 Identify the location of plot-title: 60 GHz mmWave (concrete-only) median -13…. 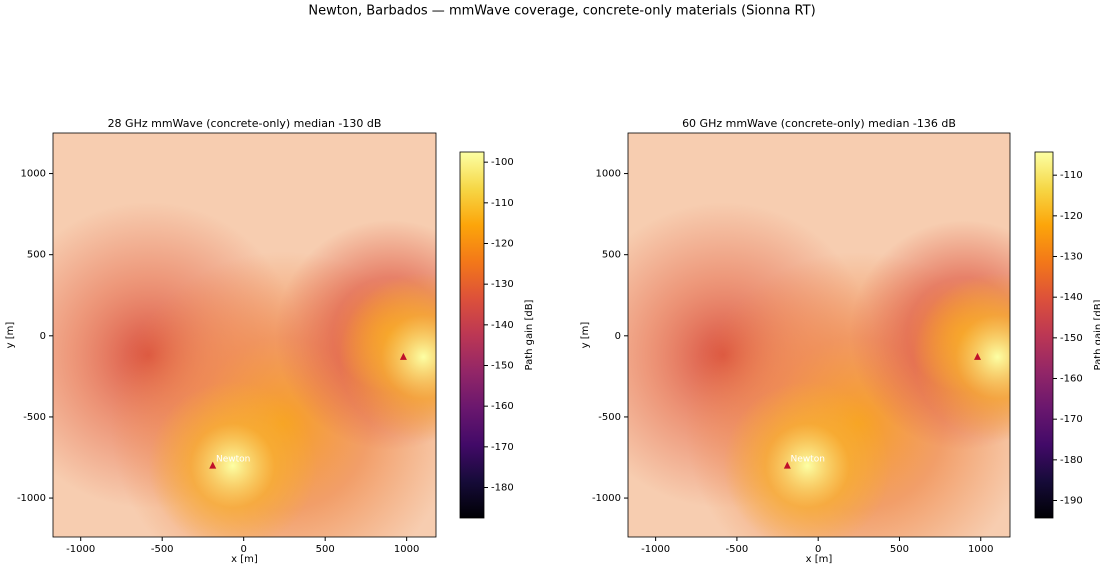
(819, 123).